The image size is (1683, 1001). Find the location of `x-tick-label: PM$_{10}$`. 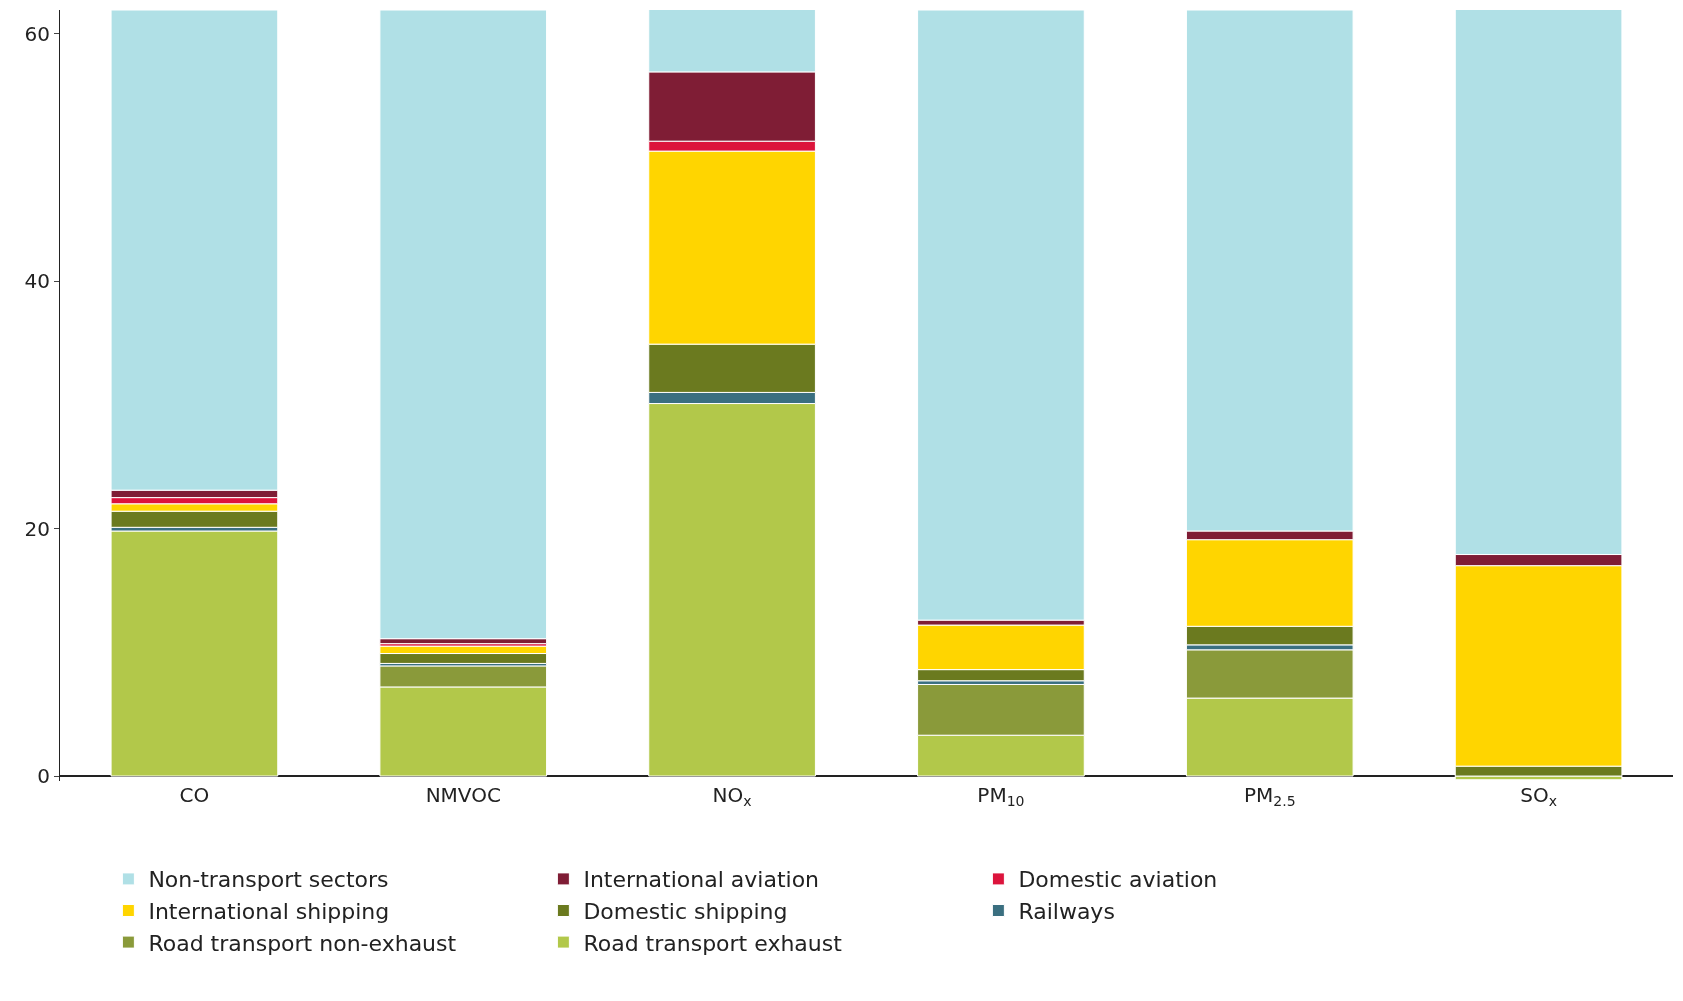

x-tick-label: PM$_{10}$ is located at coordinates (1001, 796).